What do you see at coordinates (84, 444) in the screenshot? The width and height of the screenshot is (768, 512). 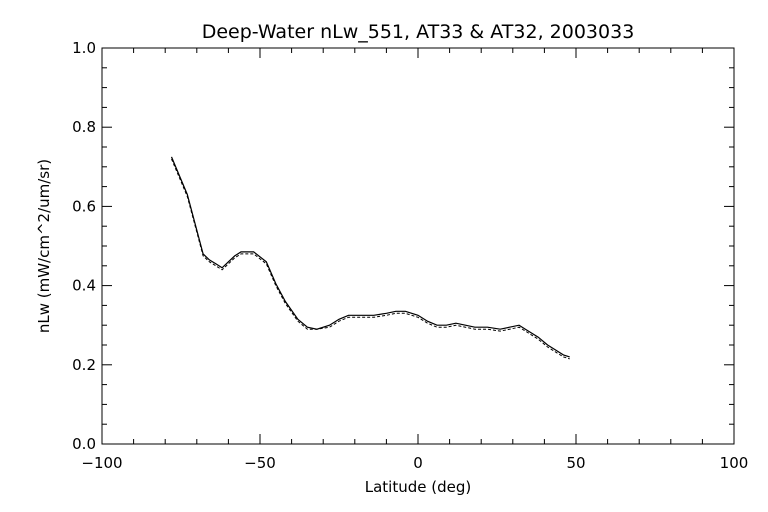 I see `y-tick-label: 0.0` at bounding box center [84, 444].